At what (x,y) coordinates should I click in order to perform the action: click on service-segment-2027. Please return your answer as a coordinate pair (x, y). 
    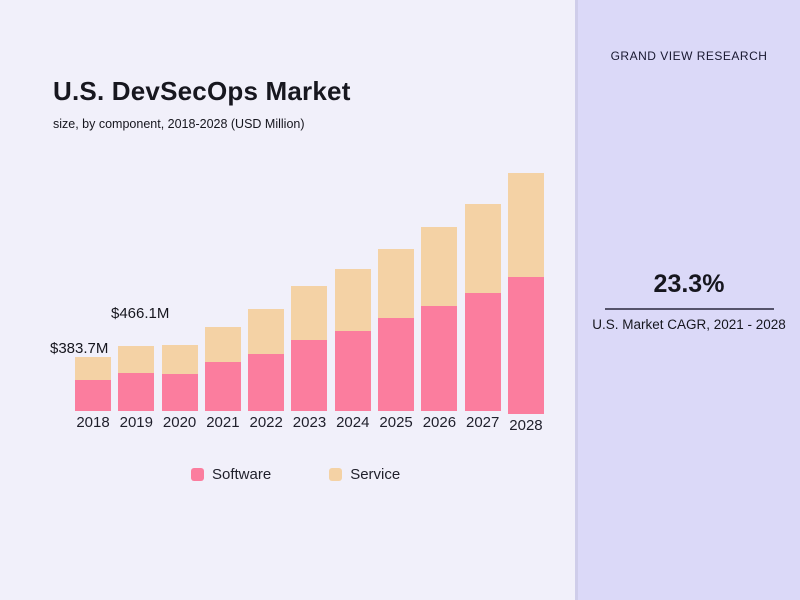
    Looking at the image, I should click on (482, 248).